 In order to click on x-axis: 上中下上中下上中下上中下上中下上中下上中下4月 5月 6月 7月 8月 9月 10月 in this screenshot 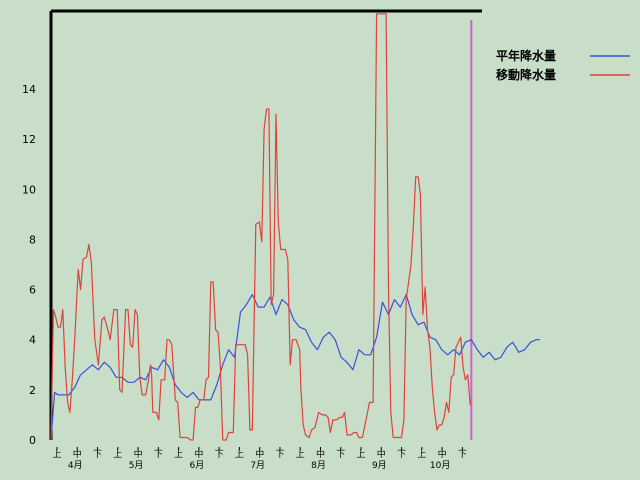, I will do `click(259, 459)`.